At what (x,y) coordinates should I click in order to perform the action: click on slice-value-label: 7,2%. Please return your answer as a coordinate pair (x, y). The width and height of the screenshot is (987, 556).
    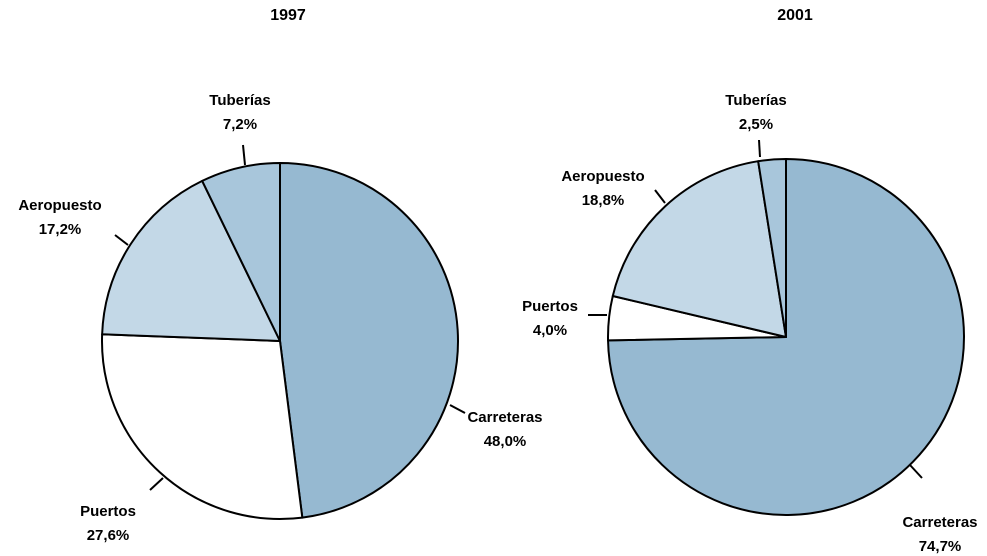
    Looking at the image, I should click on (240, 124).